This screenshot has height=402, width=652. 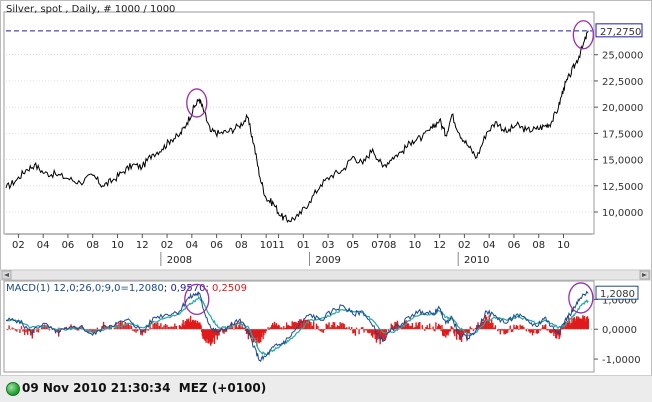 I want to click on status-timestamp: 09 Nov 2010 21:30:34 MEZ (+0100), so click(x=144, y=388).